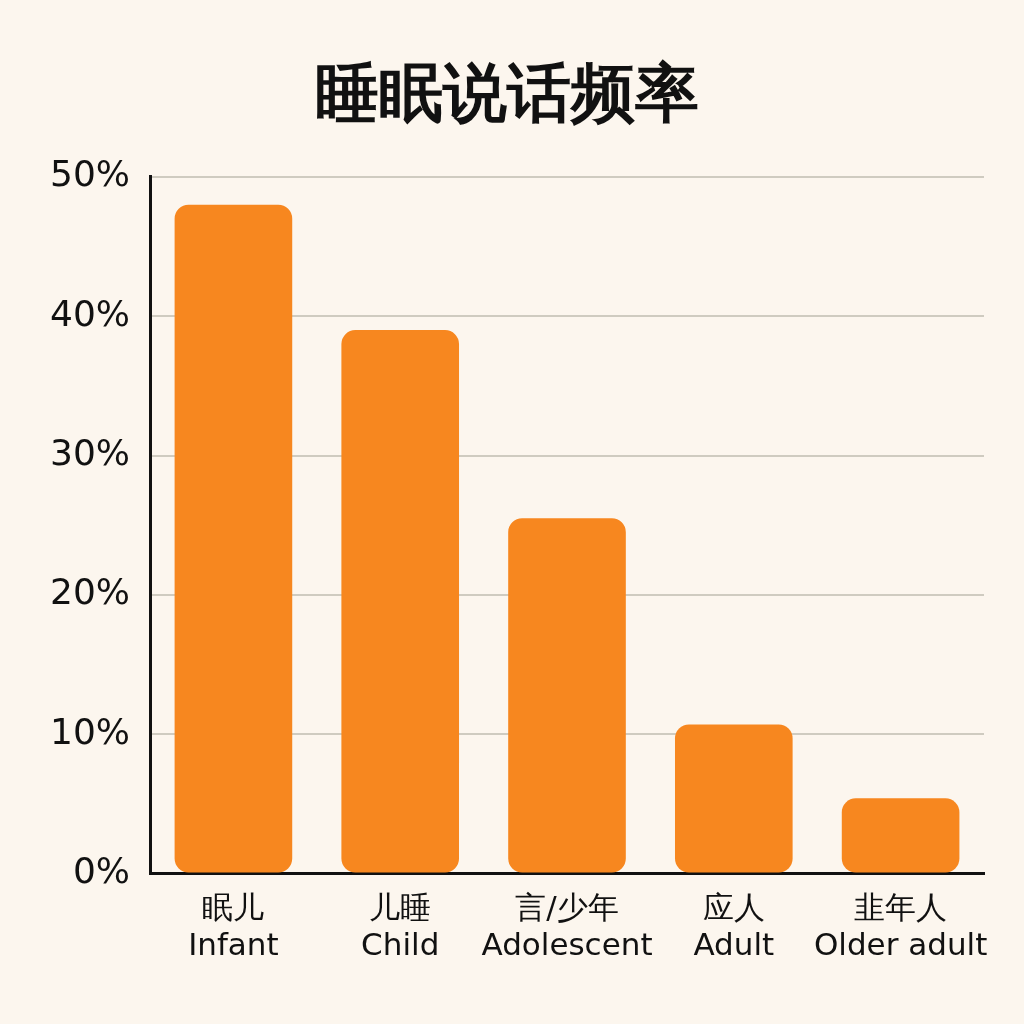 This screenshot has height=1024, width=1024. I want to click on x-tick-label: 言/少年 Adolescent, so click(567, 926).